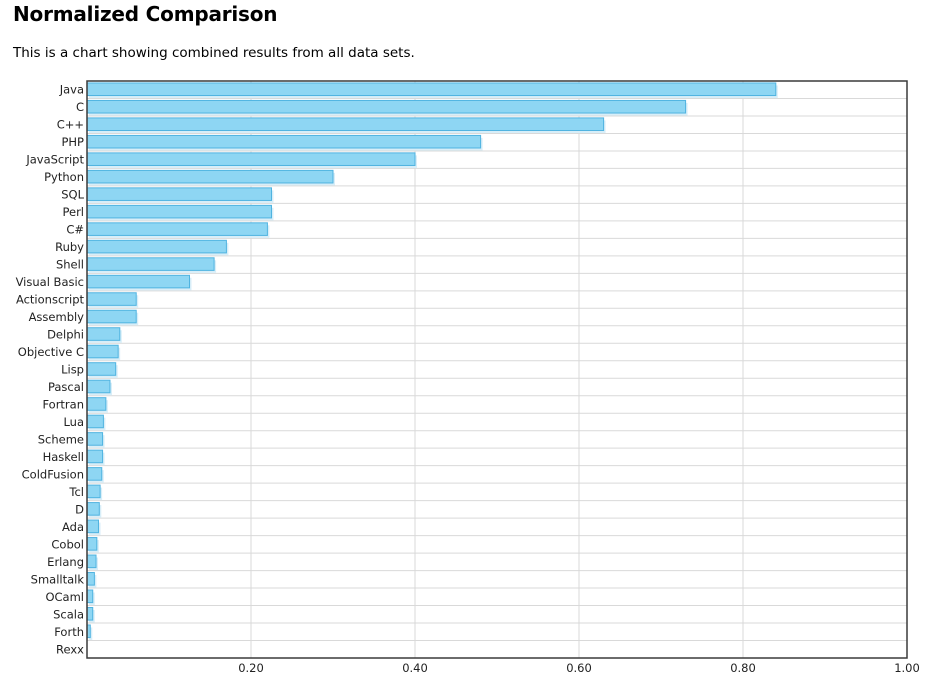 The image size is (935, 678). I want to click on category-label: Cobol, so click(67, 544).